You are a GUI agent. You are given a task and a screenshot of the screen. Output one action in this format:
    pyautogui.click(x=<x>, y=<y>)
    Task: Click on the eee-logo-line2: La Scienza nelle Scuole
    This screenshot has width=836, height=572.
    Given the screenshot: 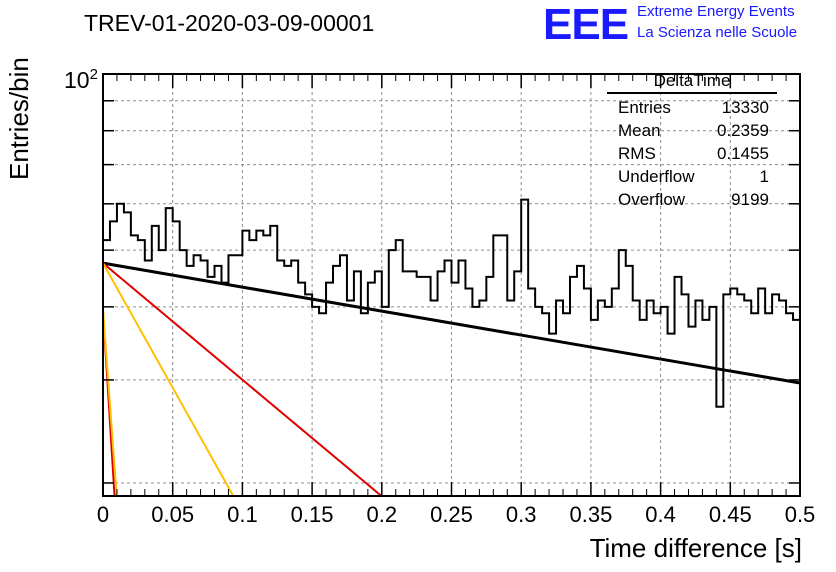 What is the action you would take?
    pyautogui.click(x=717, y=32)
    